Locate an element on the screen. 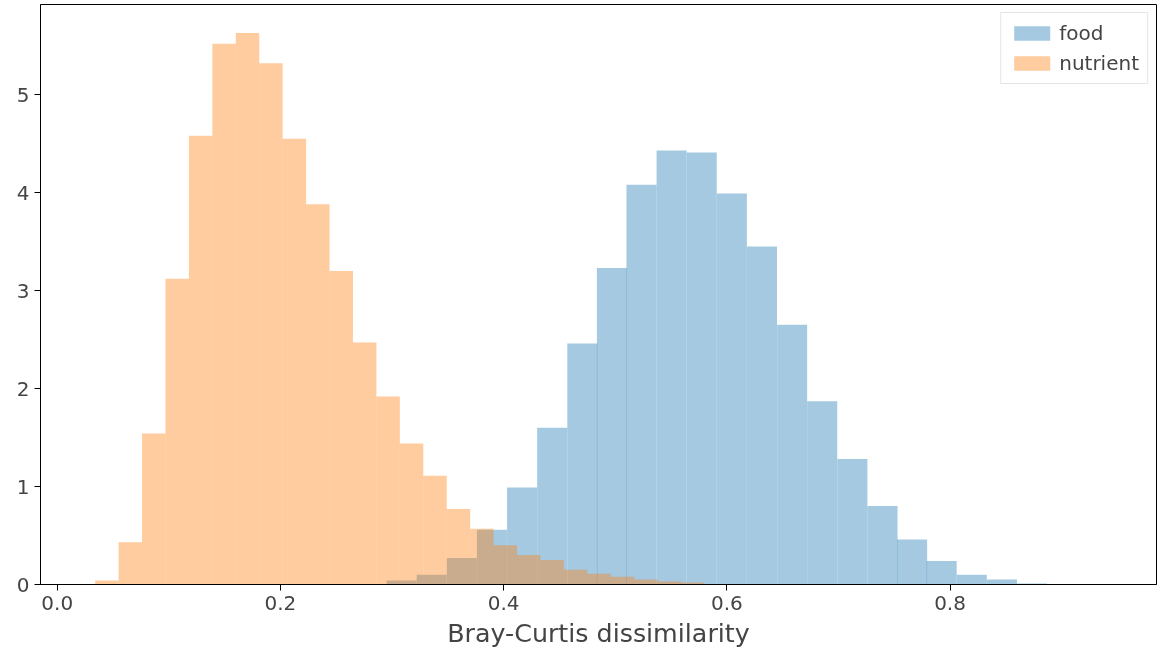 This screenshot has width=1165, height=655. legend-label: nutrient is located at coordinates (1099, 63).